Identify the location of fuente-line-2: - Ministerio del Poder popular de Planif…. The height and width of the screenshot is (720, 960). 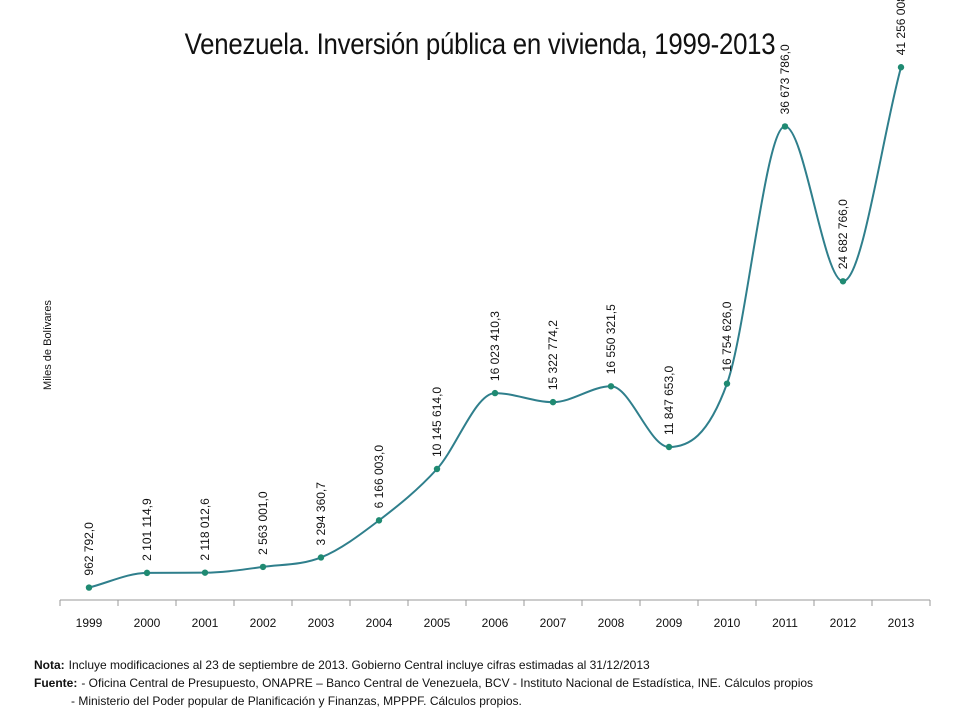
(296, 701).